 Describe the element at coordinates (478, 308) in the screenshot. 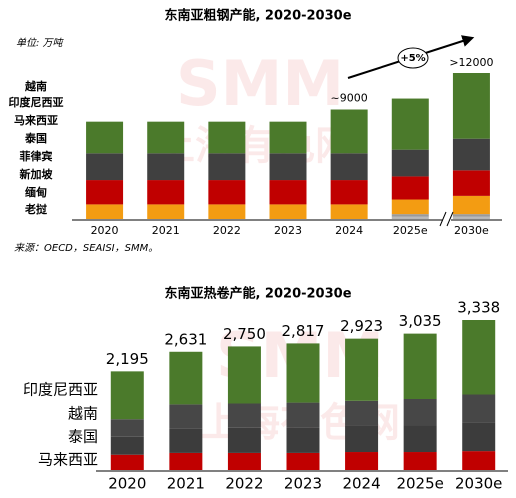

I see `total-label: 3,338` at that location.